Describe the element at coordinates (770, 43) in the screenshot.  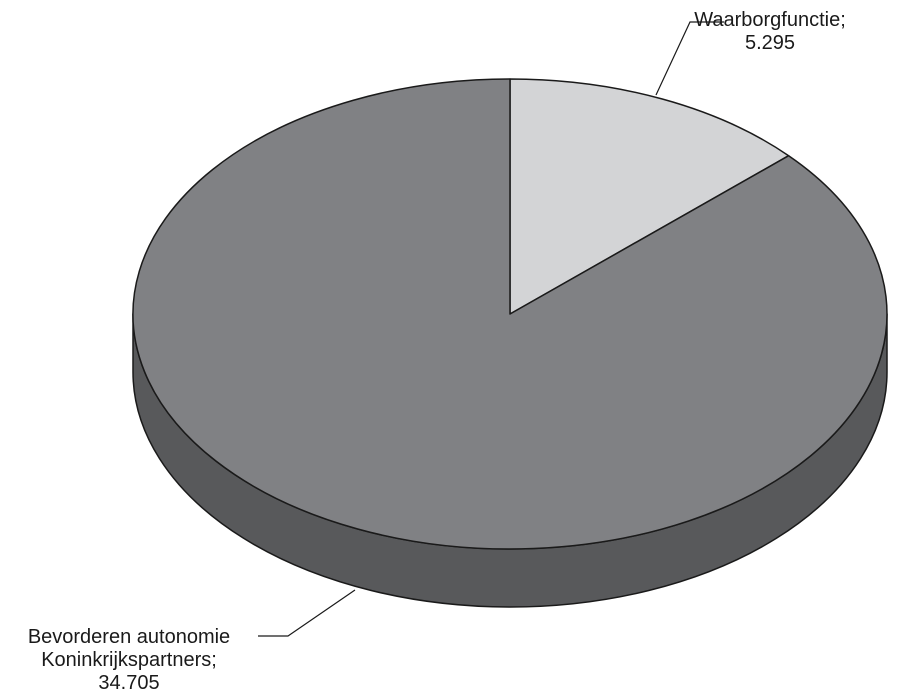
I see `slice-label-value: 5.295` at that location.